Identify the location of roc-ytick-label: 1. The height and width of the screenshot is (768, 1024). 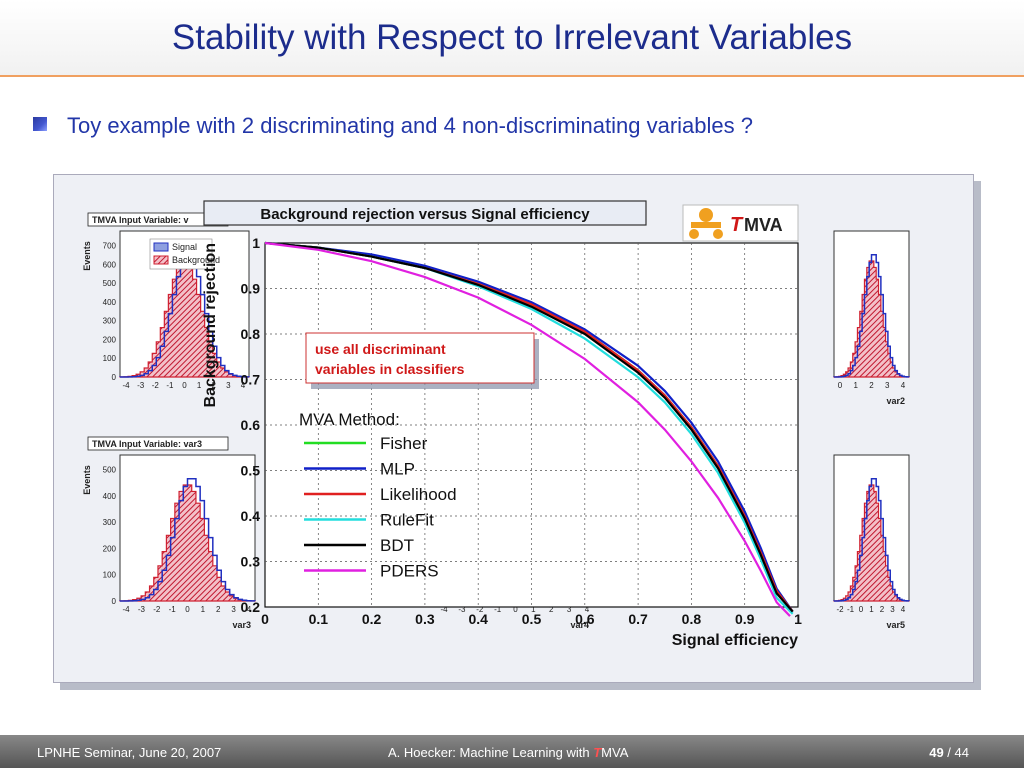
(256, 243).